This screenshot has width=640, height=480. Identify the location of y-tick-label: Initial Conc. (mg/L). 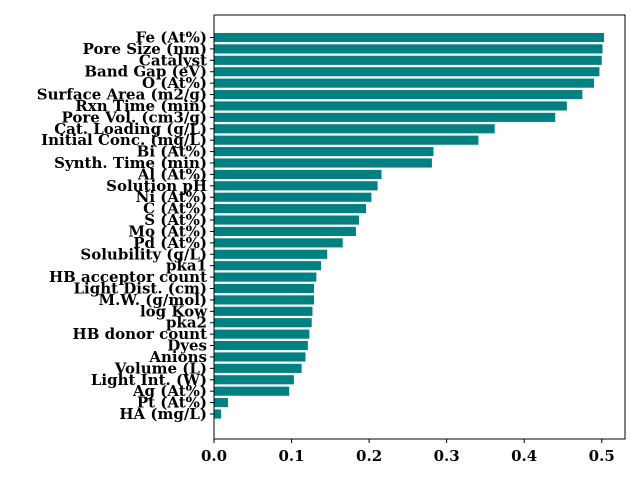
(124, 140).